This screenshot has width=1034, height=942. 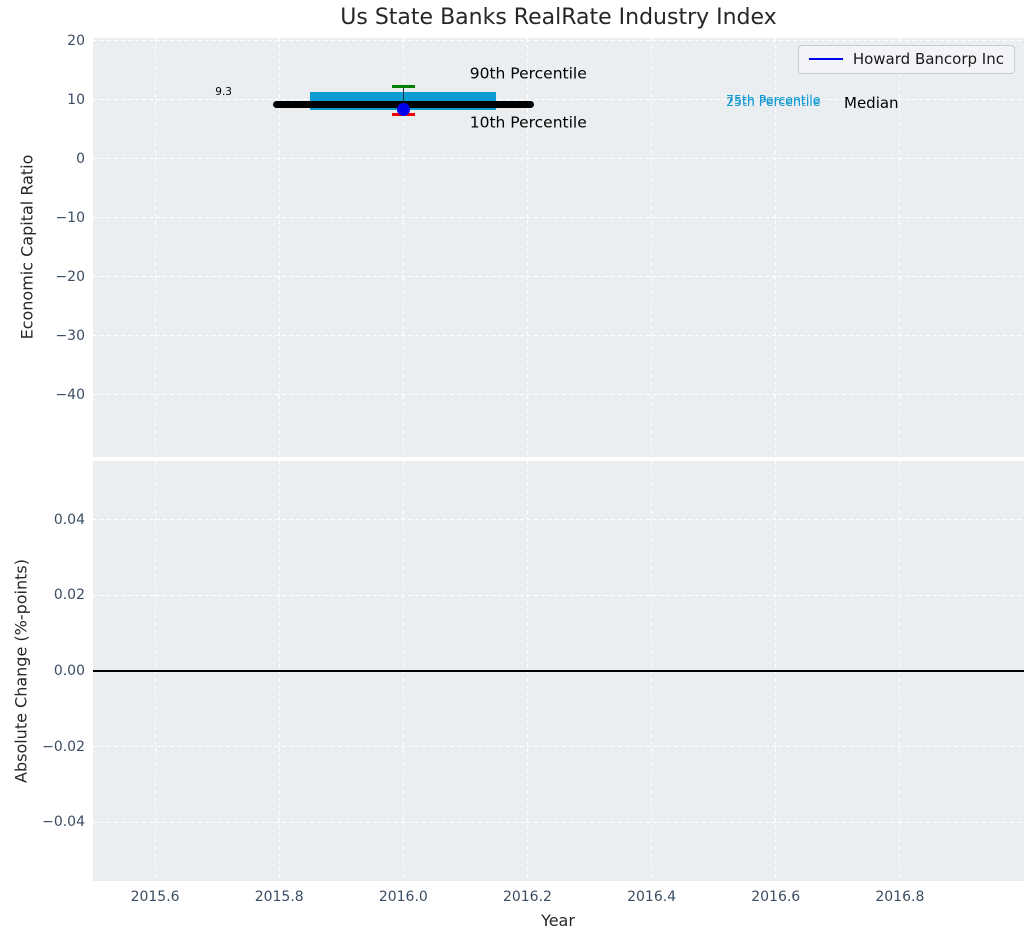 I want to click on y-tick-label: −0.02, so click(x=63, y=746).